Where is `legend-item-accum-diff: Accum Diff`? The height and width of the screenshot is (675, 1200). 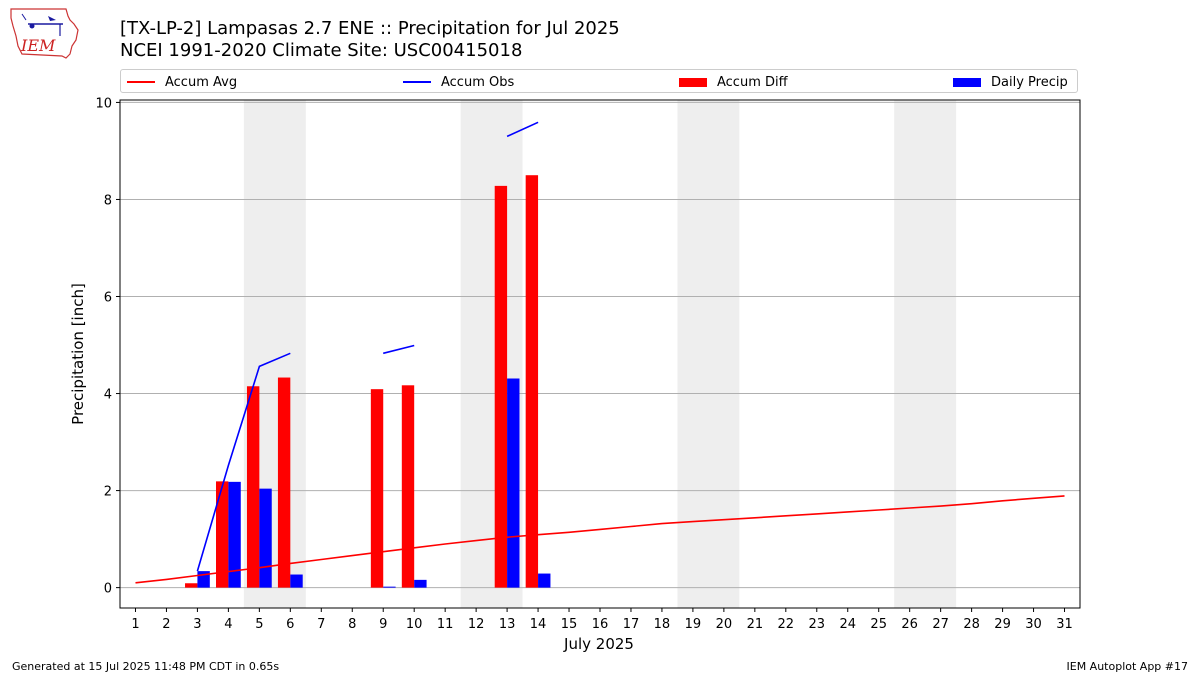 legend-item-accum-diff: Accum Diff is located at coordinates (733, 82).